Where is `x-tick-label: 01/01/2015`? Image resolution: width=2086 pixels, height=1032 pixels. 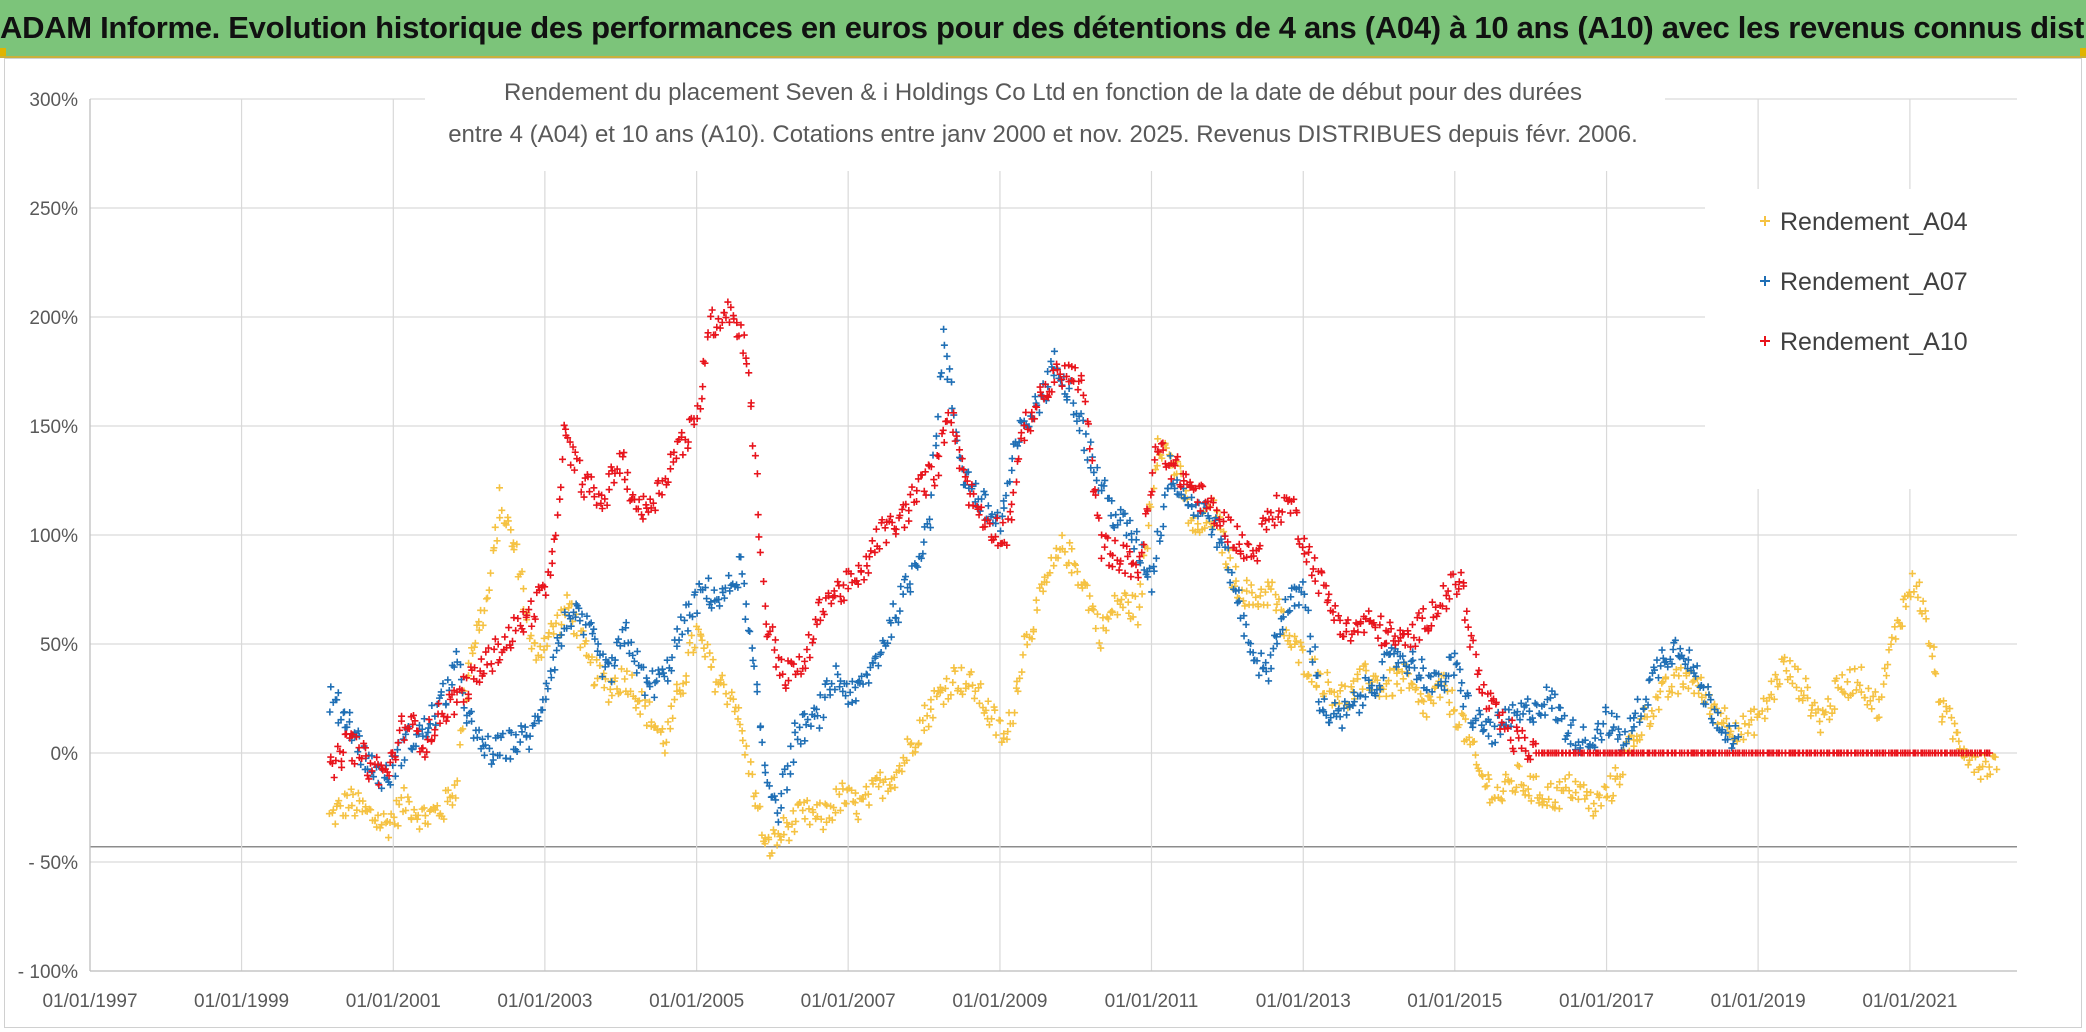
x-tick-label: 01/01/2015 is located at coordinates (1454, 1001).